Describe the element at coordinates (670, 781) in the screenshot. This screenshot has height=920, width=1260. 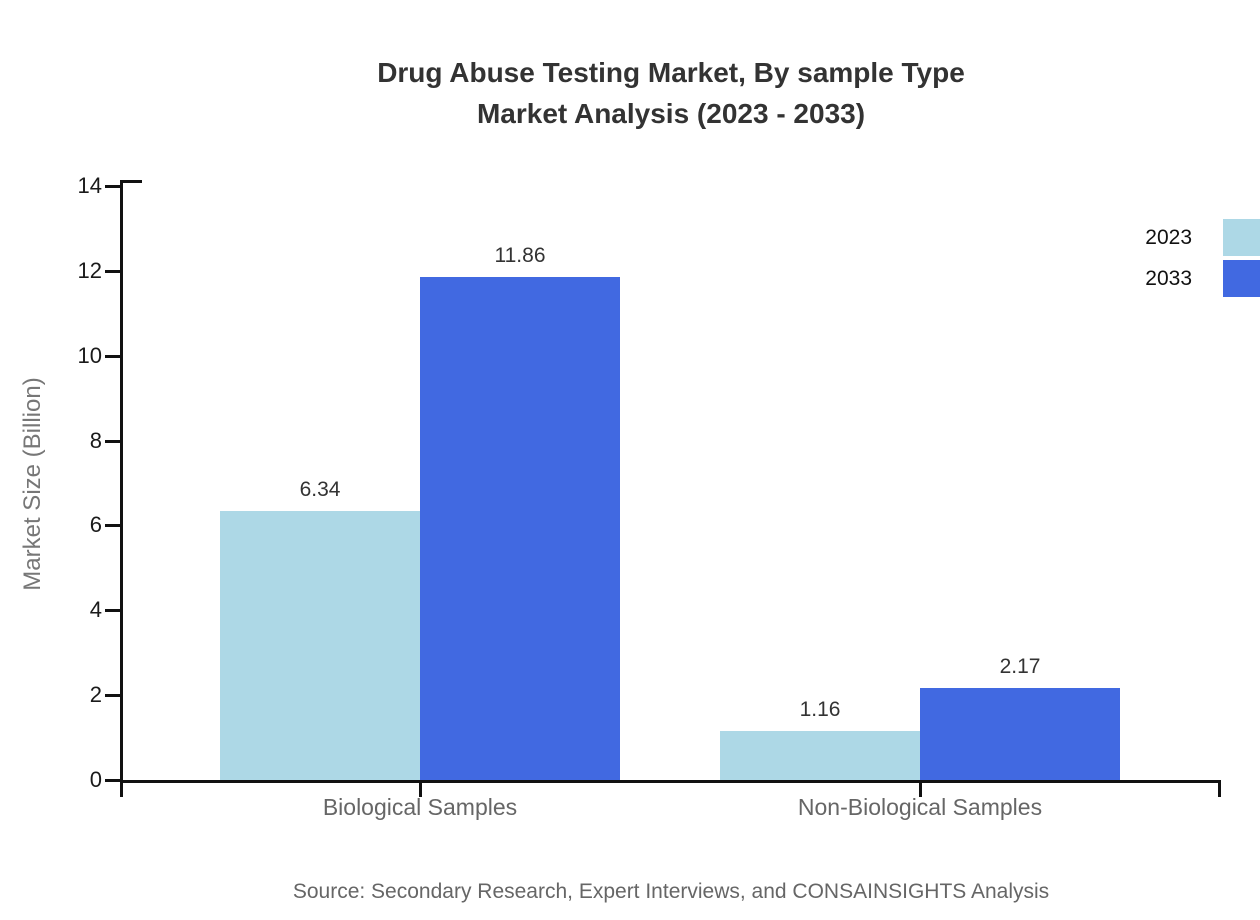
I see `x-axis-line` at that location.